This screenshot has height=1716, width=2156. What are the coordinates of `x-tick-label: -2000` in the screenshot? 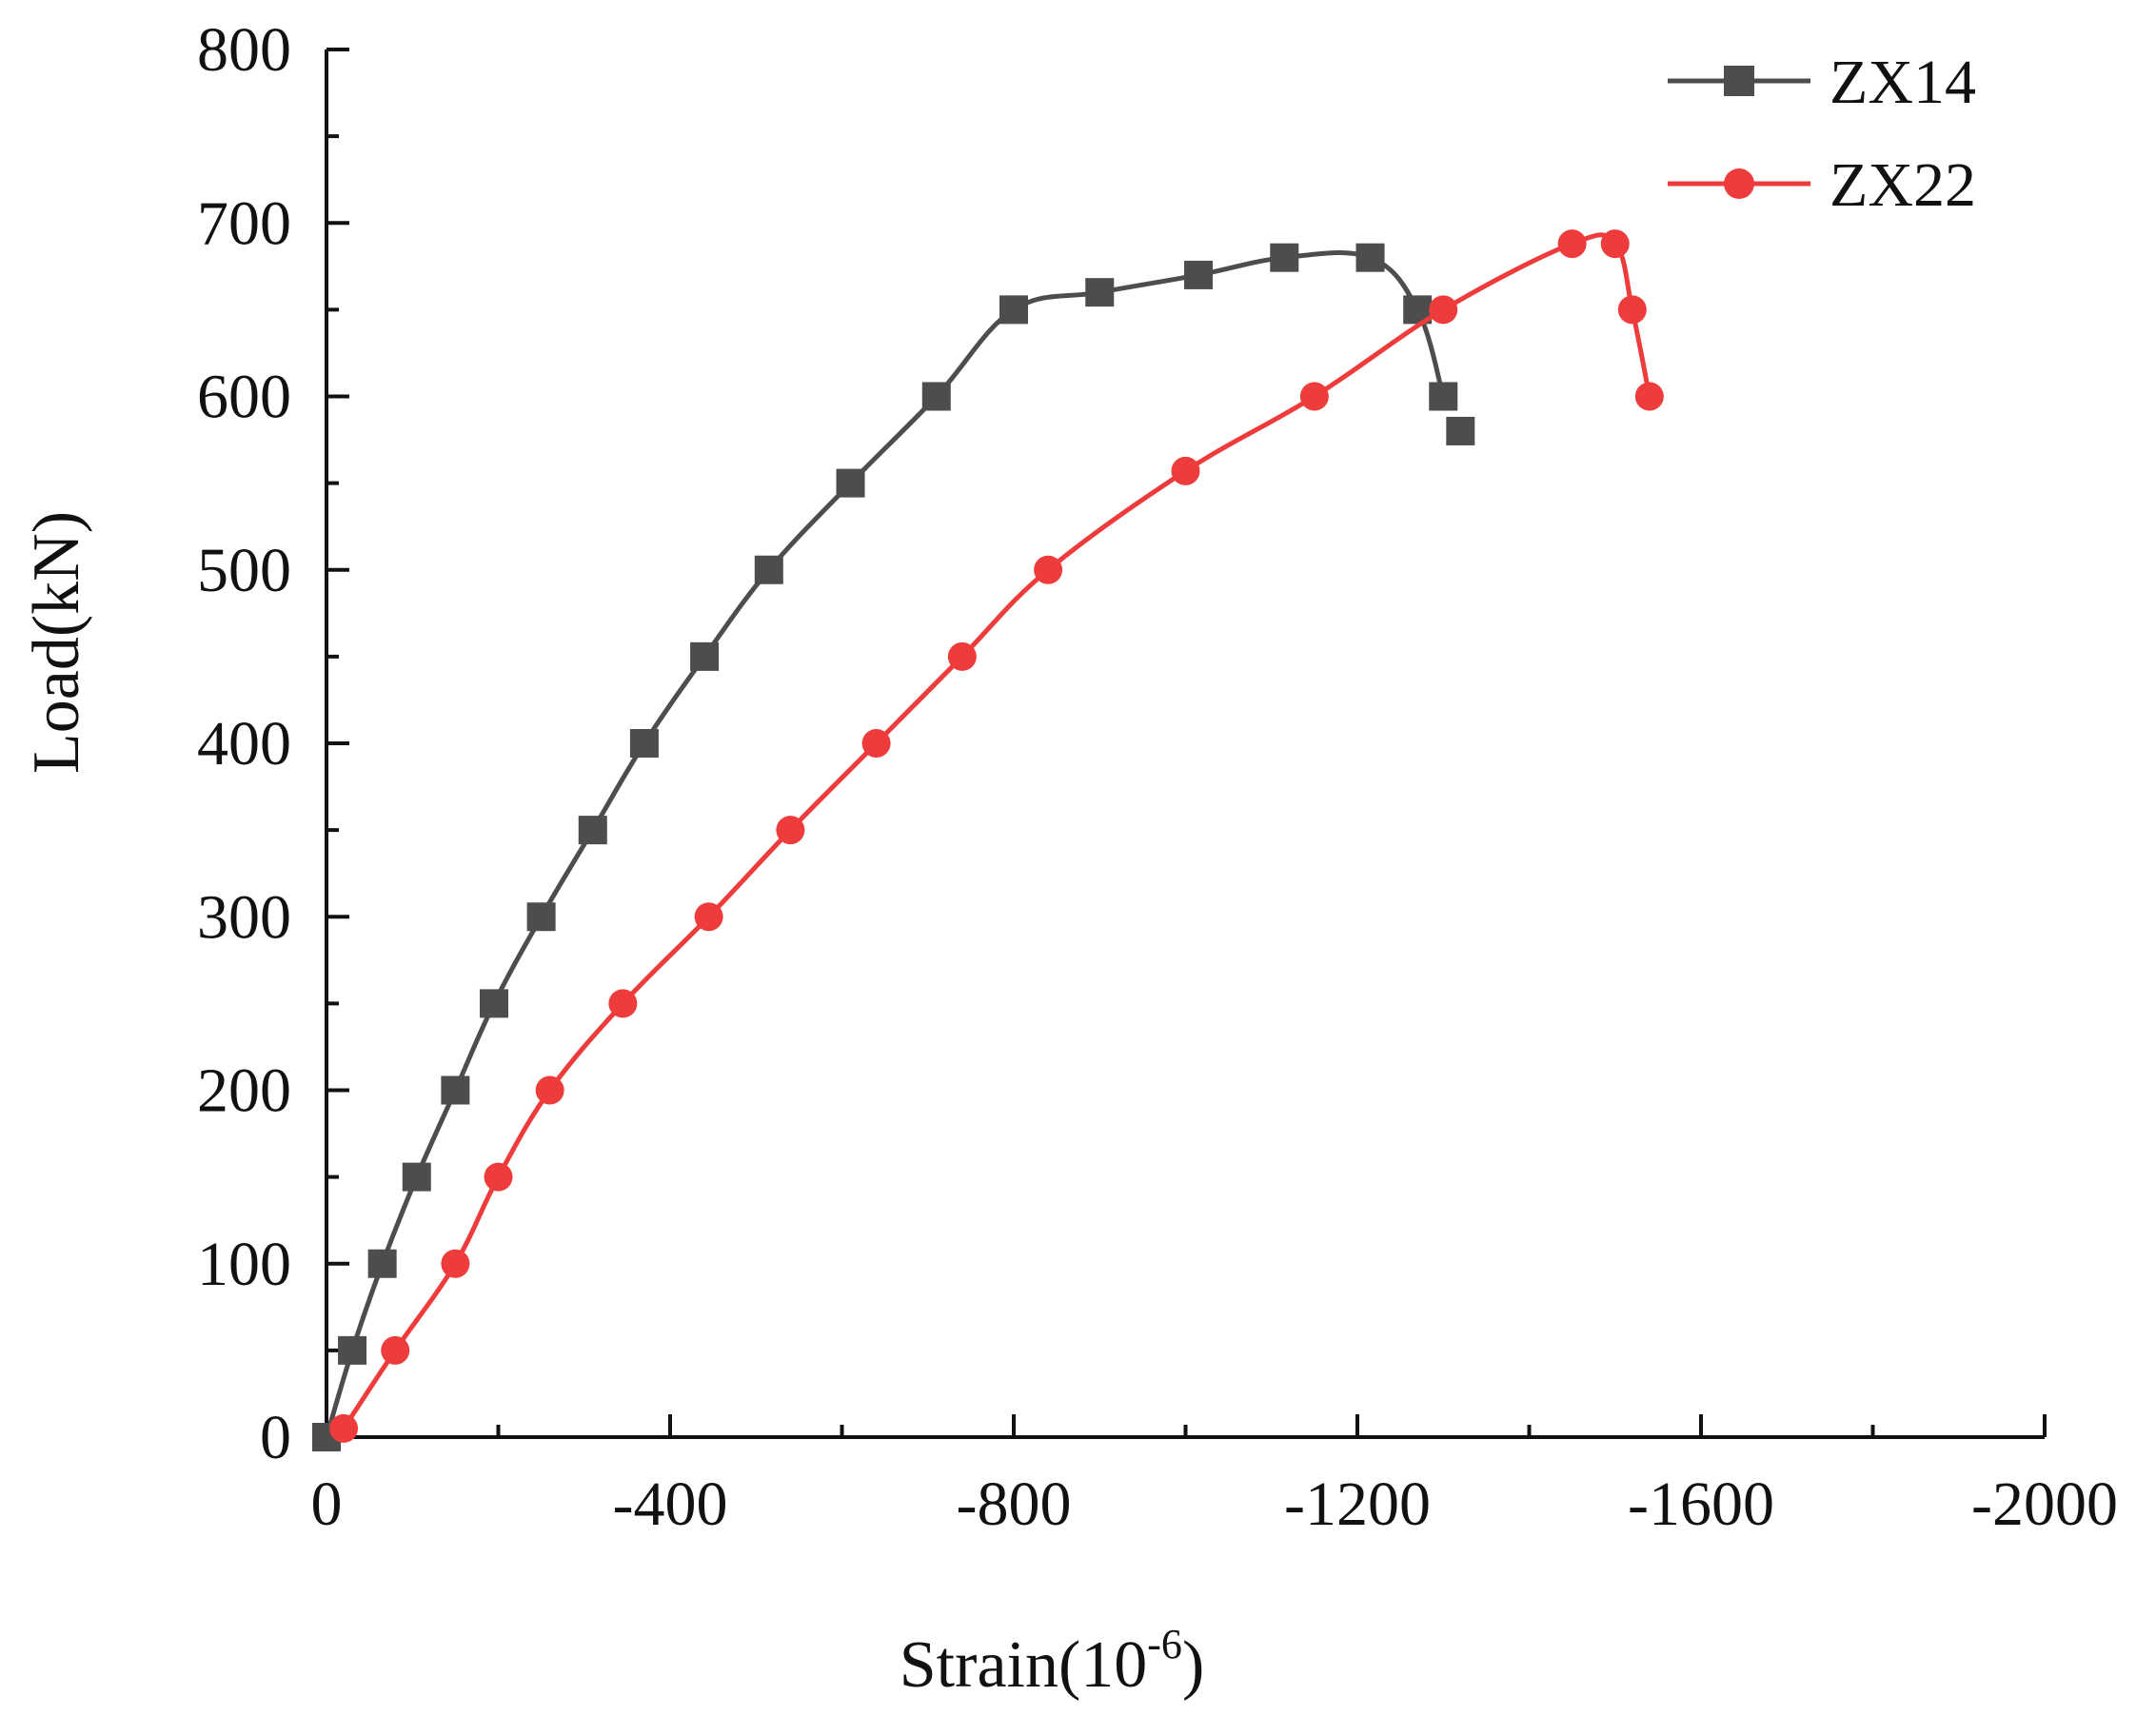 It's located at (2044, 1504).